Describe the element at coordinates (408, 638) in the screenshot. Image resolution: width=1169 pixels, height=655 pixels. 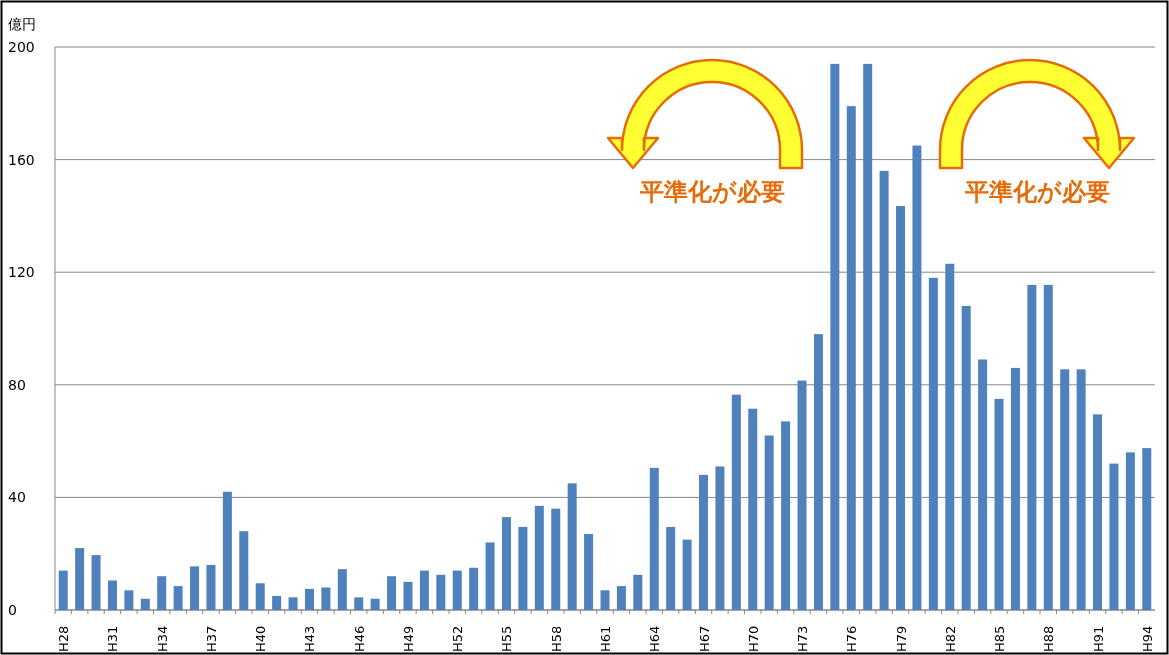
I see `x-tick-label: H49` at that location.